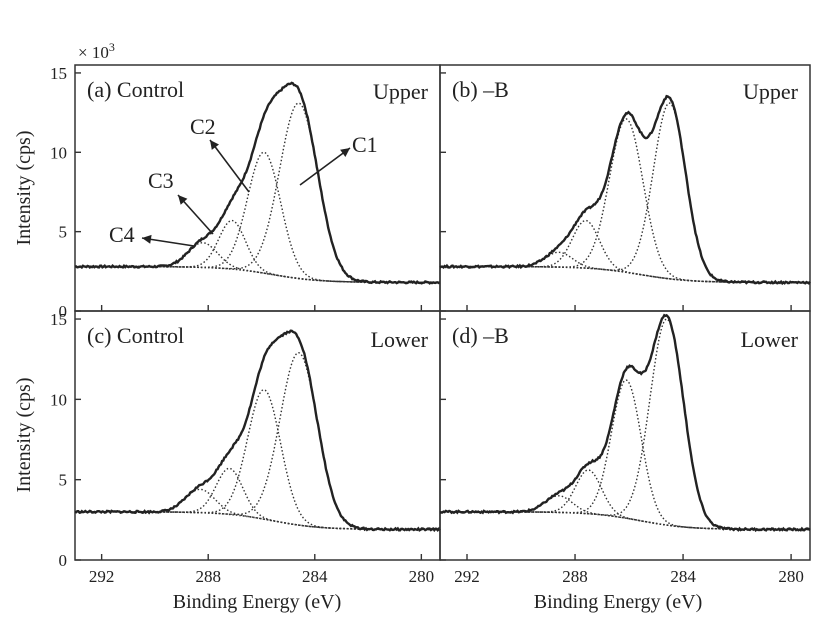 This screenshot has width=820, height=627. Describe the element at coordinates (24, 435) in the screenshot. I see `y-axis-title-lower: Intensity (cps)` at that location.